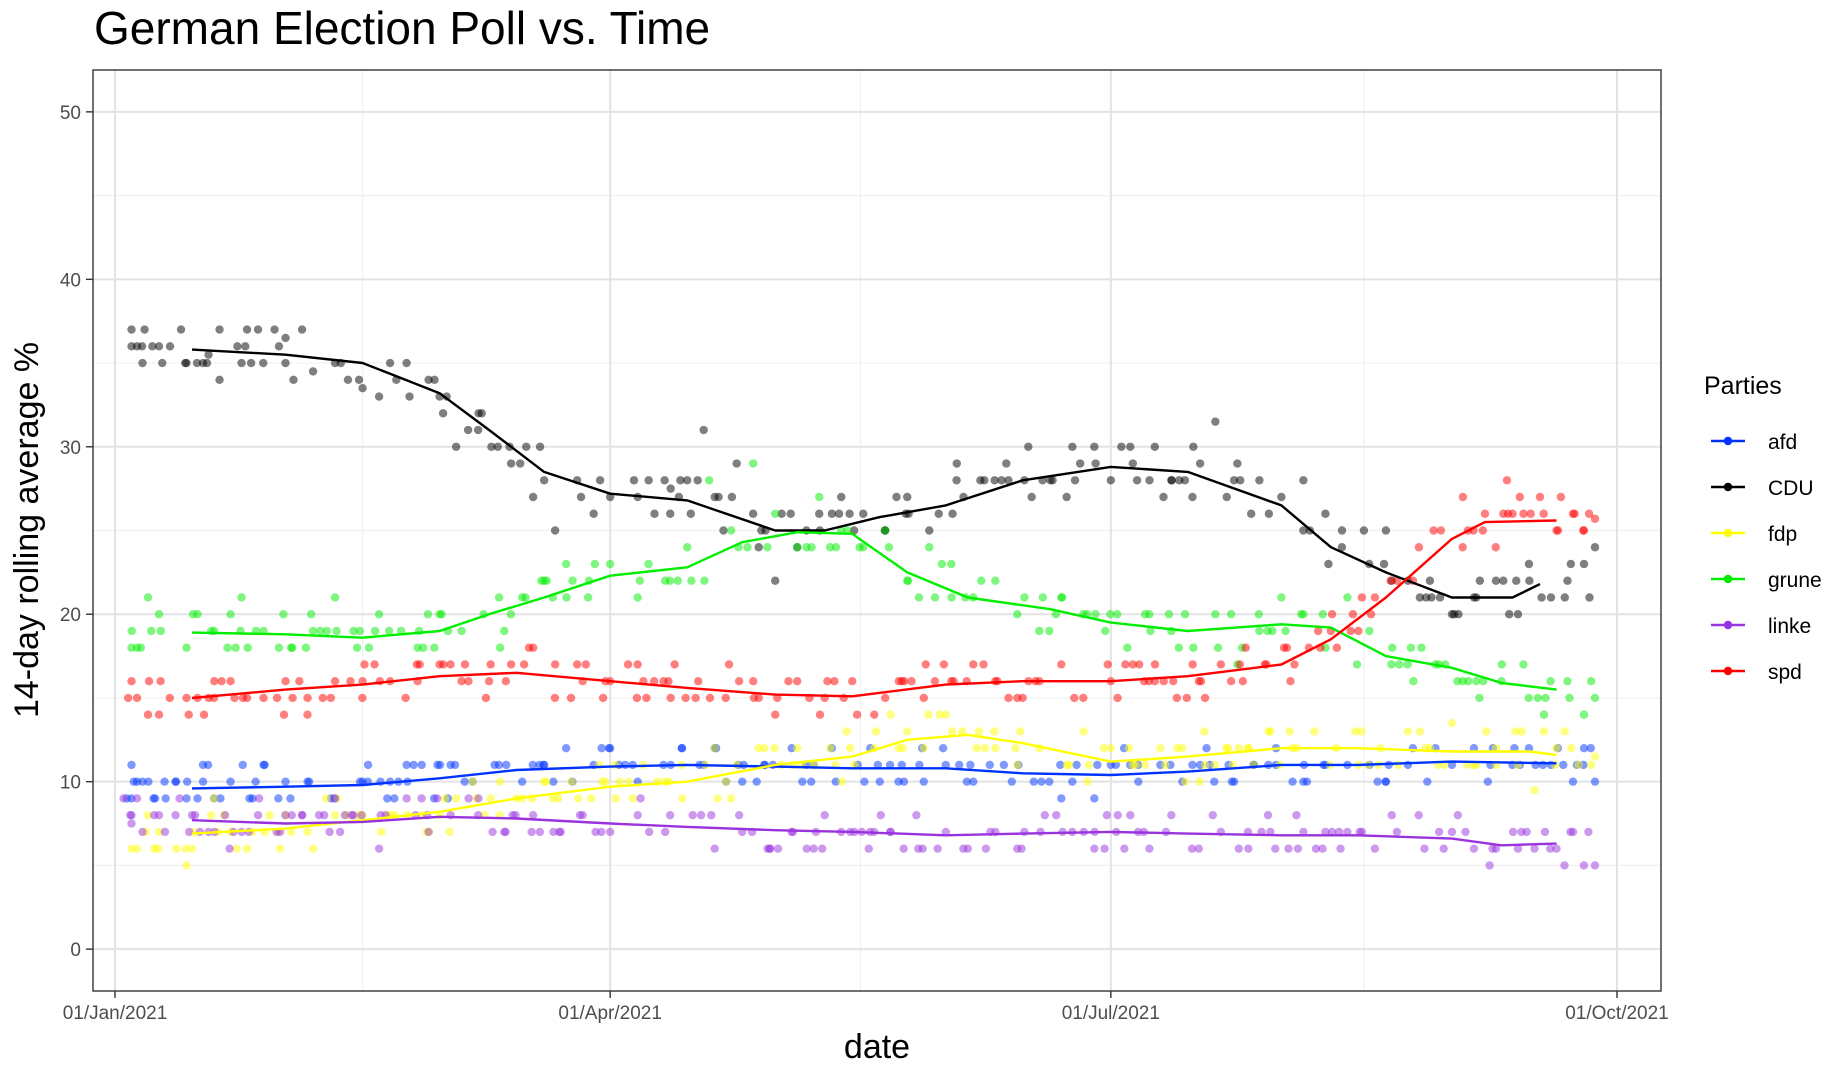 This screenshot has width=1838, height=1079. Describe the element at coordinates (75, 950) in the screenshot. I see `y-tick-label: 0` at that location.